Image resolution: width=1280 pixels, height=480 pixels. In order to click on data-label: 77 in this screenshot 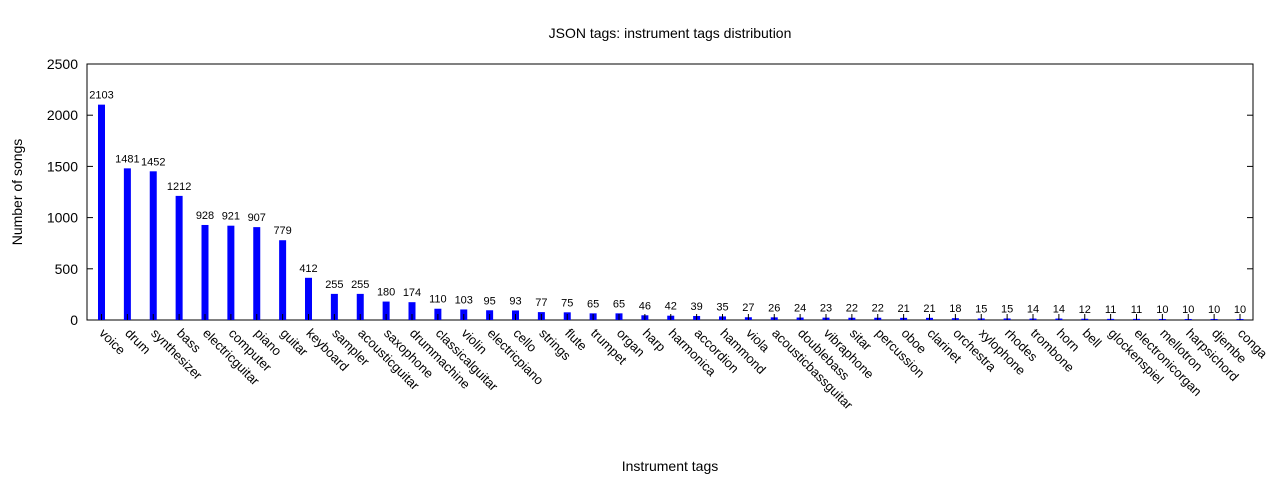, I will do `click(541, 303)`.